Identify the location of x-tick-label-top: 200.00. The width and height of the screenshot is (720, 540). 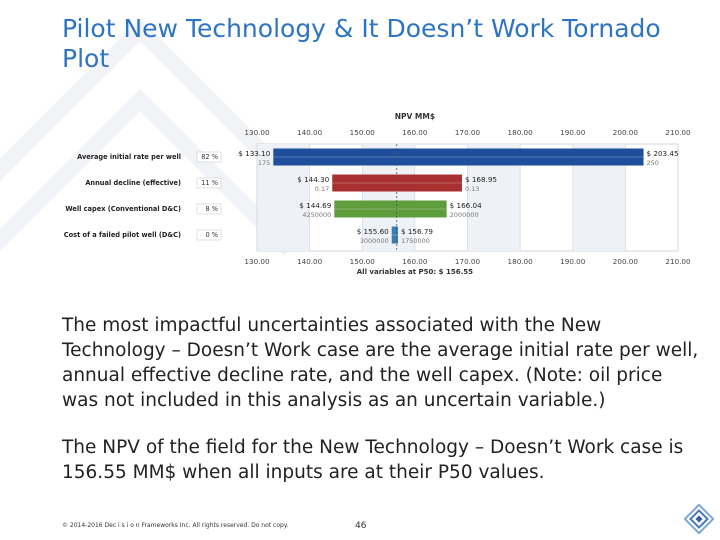
(626, 132).